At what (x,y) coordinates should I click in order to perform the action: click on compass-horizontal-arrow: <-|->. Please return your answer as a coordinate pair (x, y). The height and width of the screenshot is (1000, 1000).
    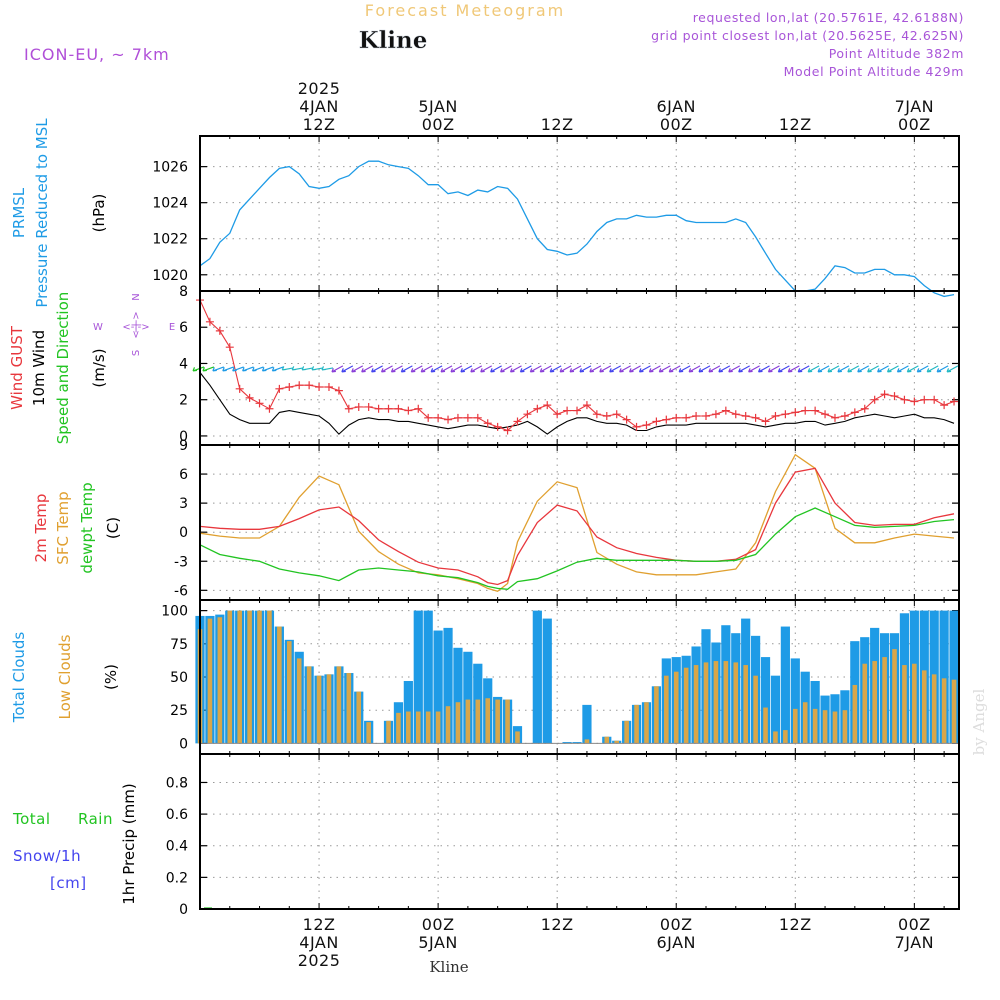
    Looking at the image, I should click on (135, 327).